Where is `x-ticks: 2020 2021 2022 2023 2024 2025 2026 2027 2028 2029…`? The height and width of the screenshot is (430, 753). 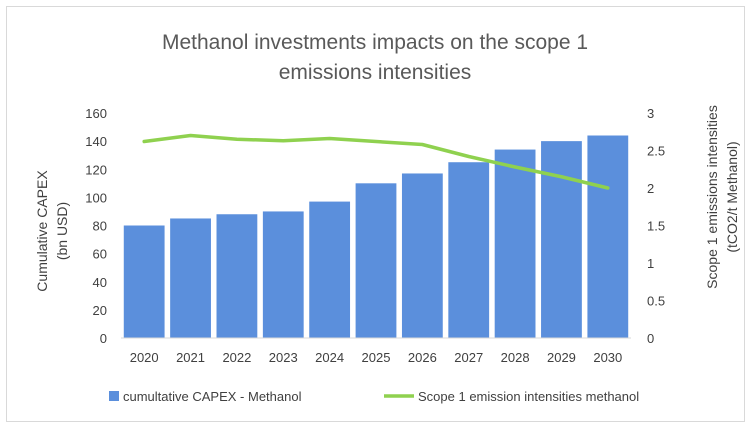 x-ticks: 2020 2021 2022 2023 2024 2025 2026 2027 2028 2029… is located at coordinates (376, 357).